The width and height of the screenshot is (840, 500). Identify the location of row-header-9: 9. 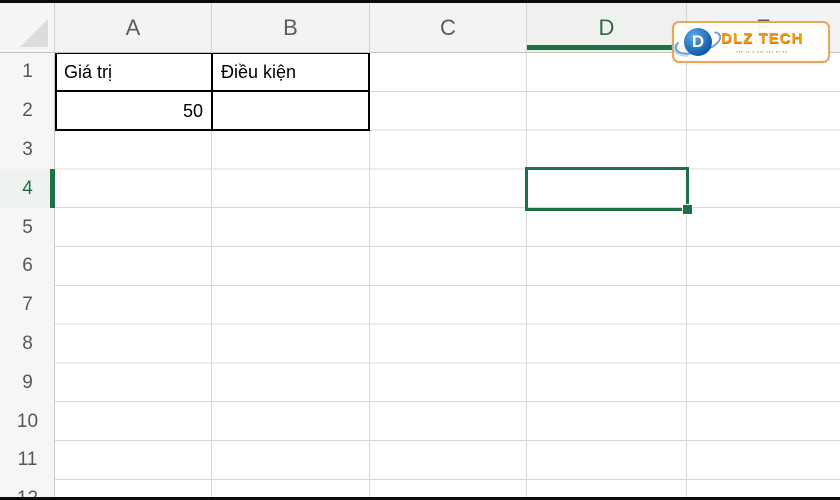
(27, 382).